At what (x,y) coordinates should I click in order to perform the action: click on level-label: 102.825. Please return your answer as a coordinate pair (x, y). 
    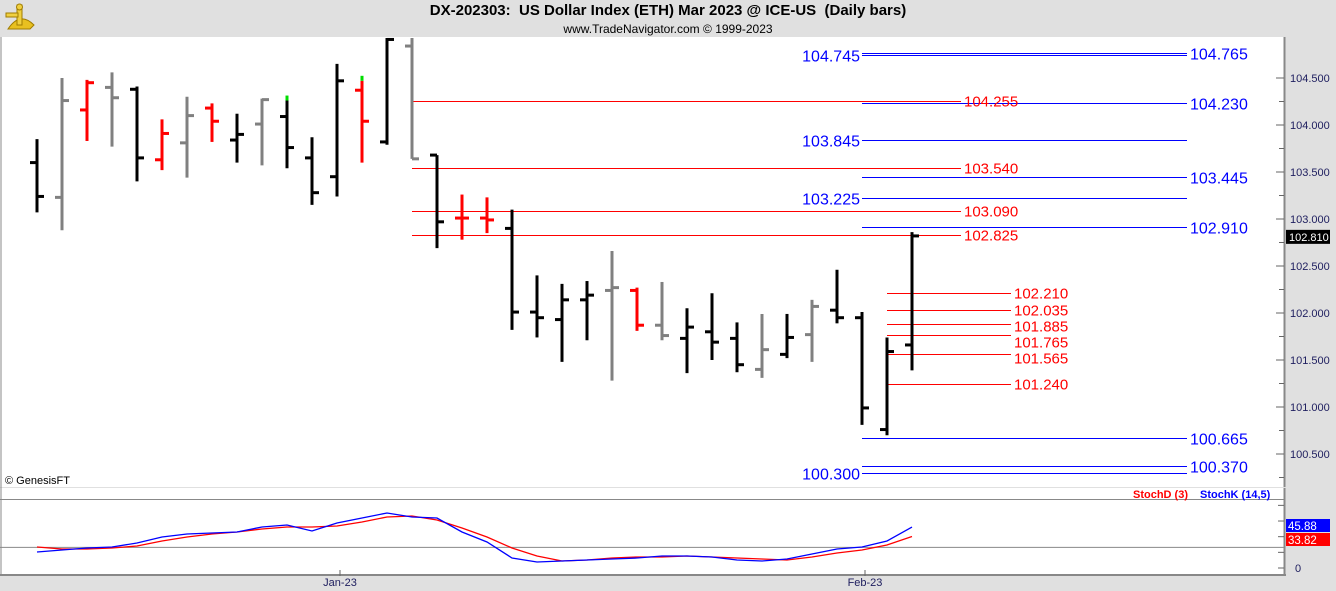
    Looking at the image, I should click on (991, 236).